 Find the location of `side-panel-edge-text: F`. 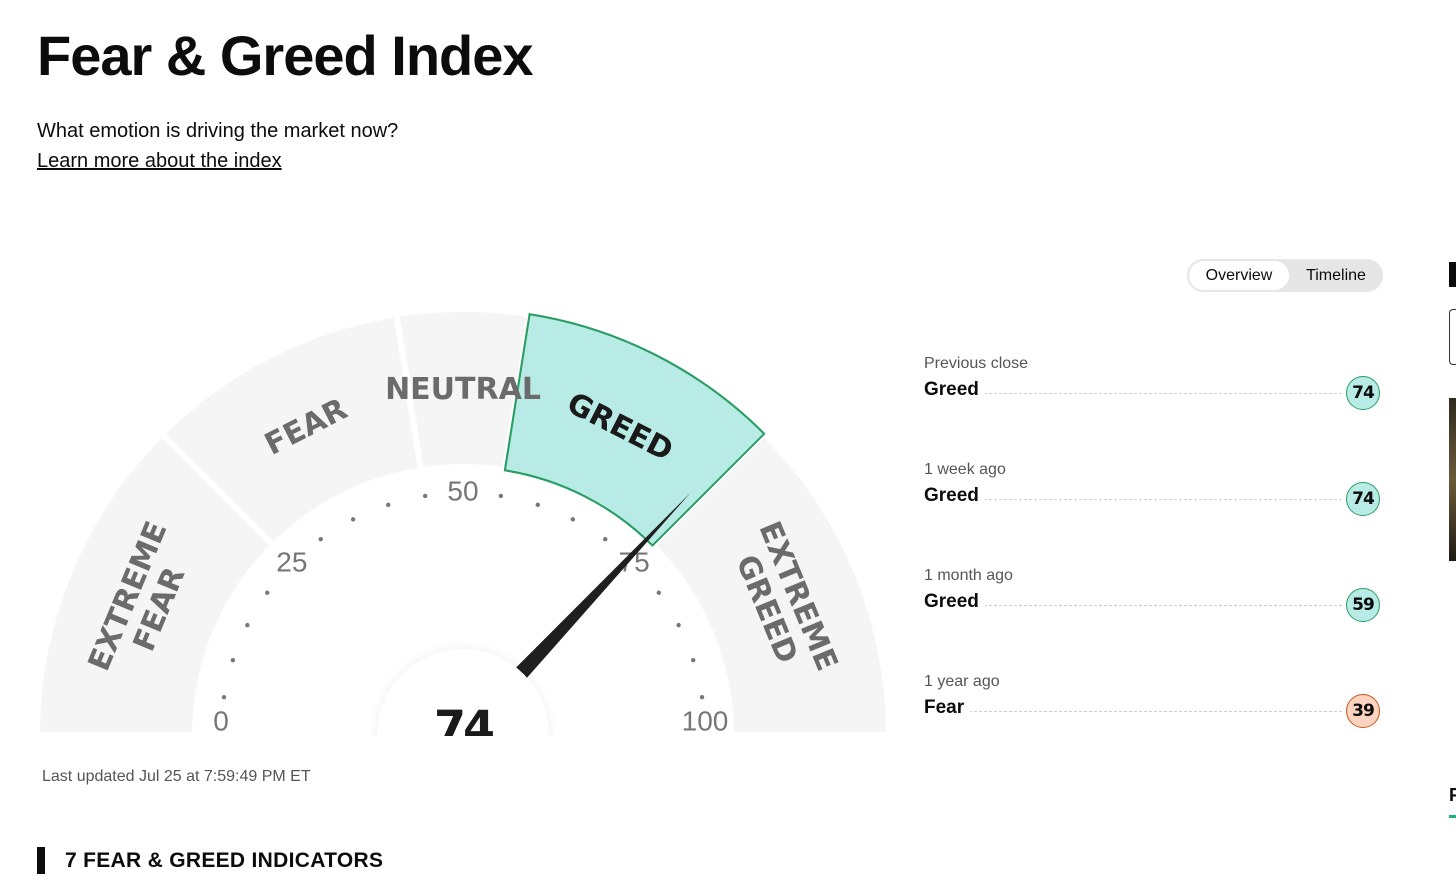

side-panel-edge-text: F is located at coordinates (1452, 795).